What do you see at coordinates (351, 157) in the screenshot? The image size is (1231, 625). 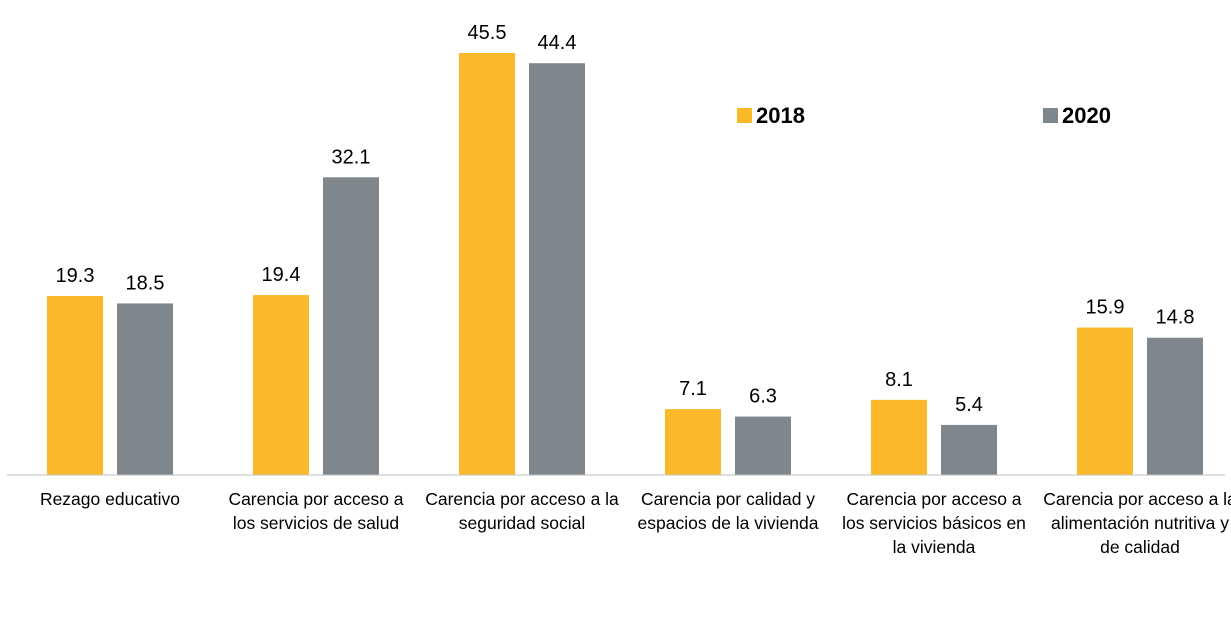 I see `value-label: 32.1` at bounding box center [351, 157].